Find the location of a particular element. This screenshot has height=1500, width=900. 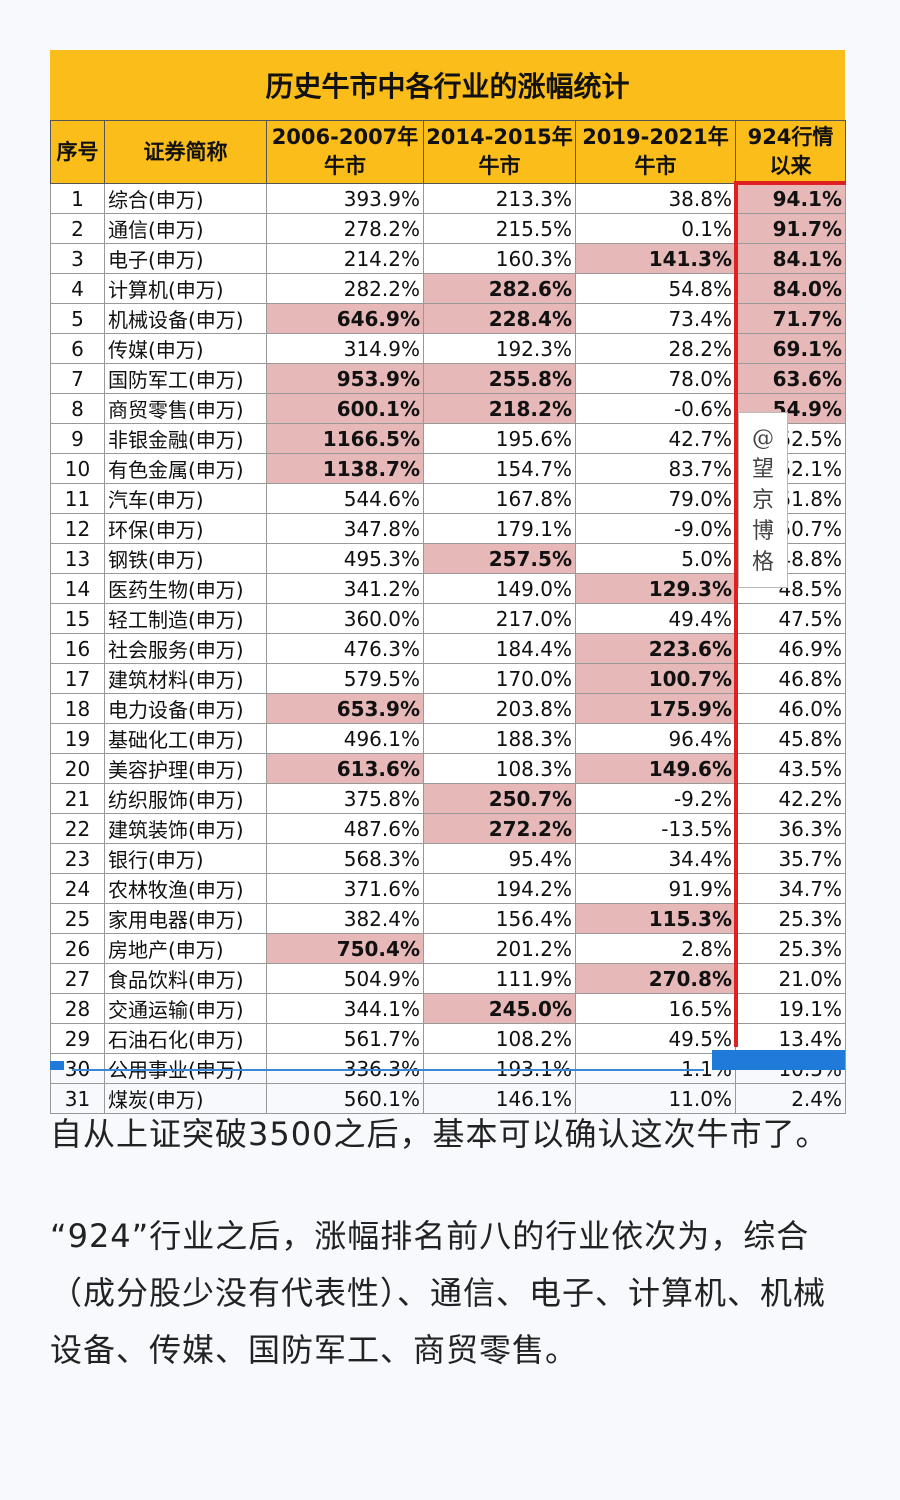

cell-name: 通信(申万) is located at coordinates (185, 228).